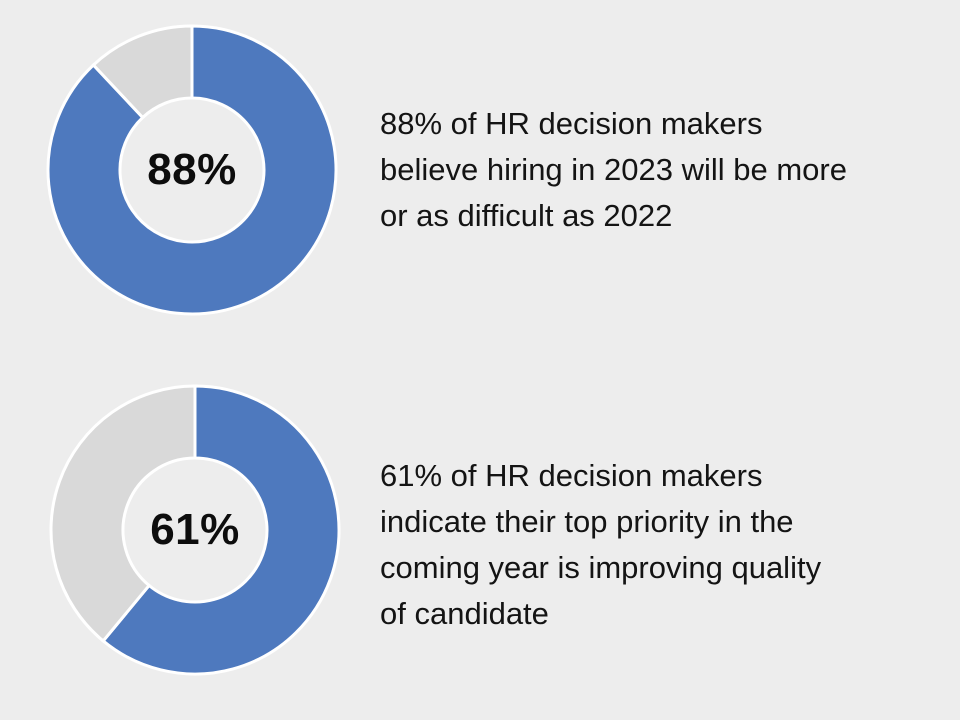 This screenshot has height=720, width=960. I want to click on donut-center-label-88: 88%, so click(192, 169).